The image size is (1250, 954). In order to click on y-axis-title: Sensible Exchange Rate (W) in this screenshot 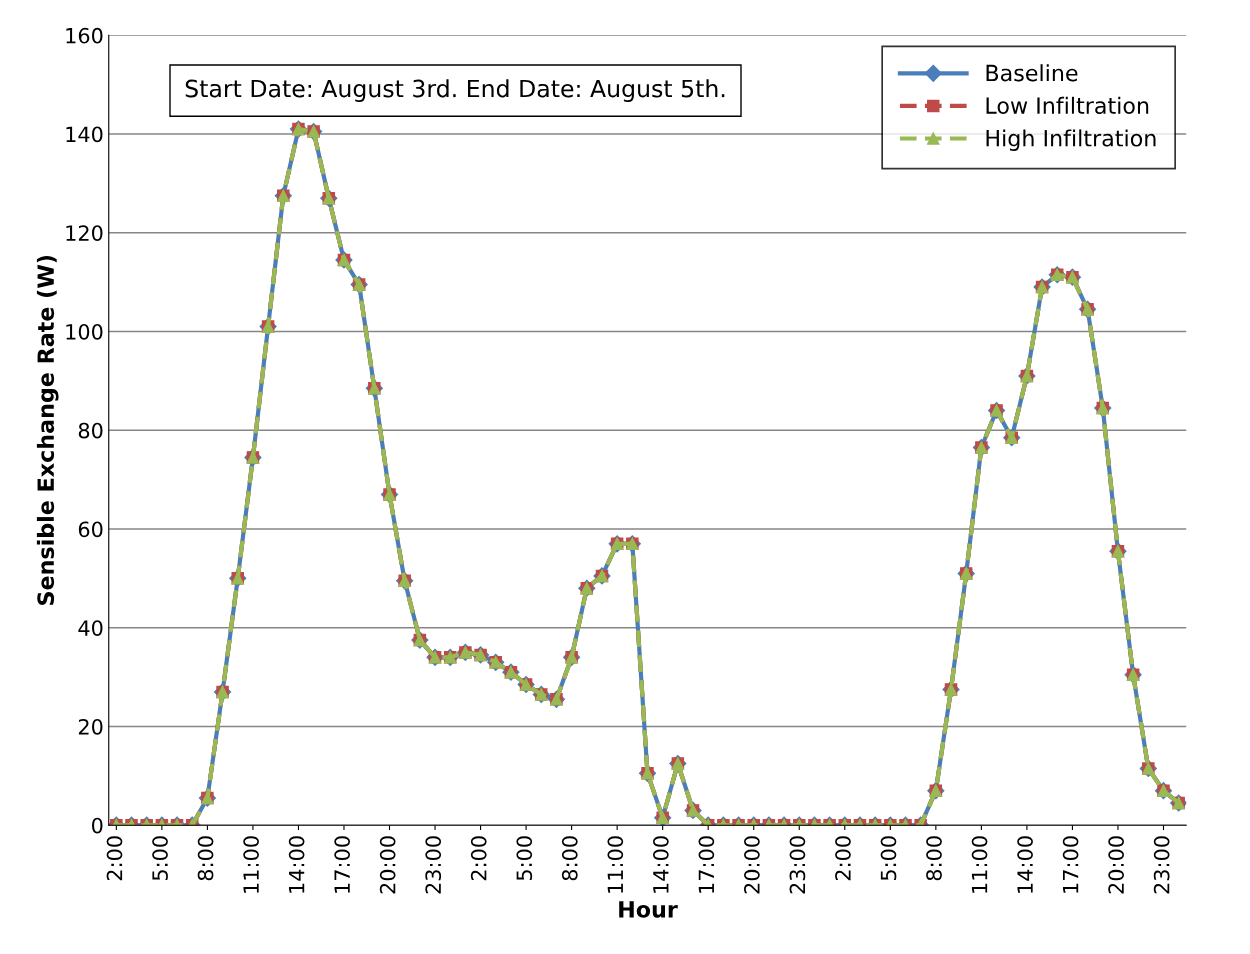, I will do `click(47, 430)`.